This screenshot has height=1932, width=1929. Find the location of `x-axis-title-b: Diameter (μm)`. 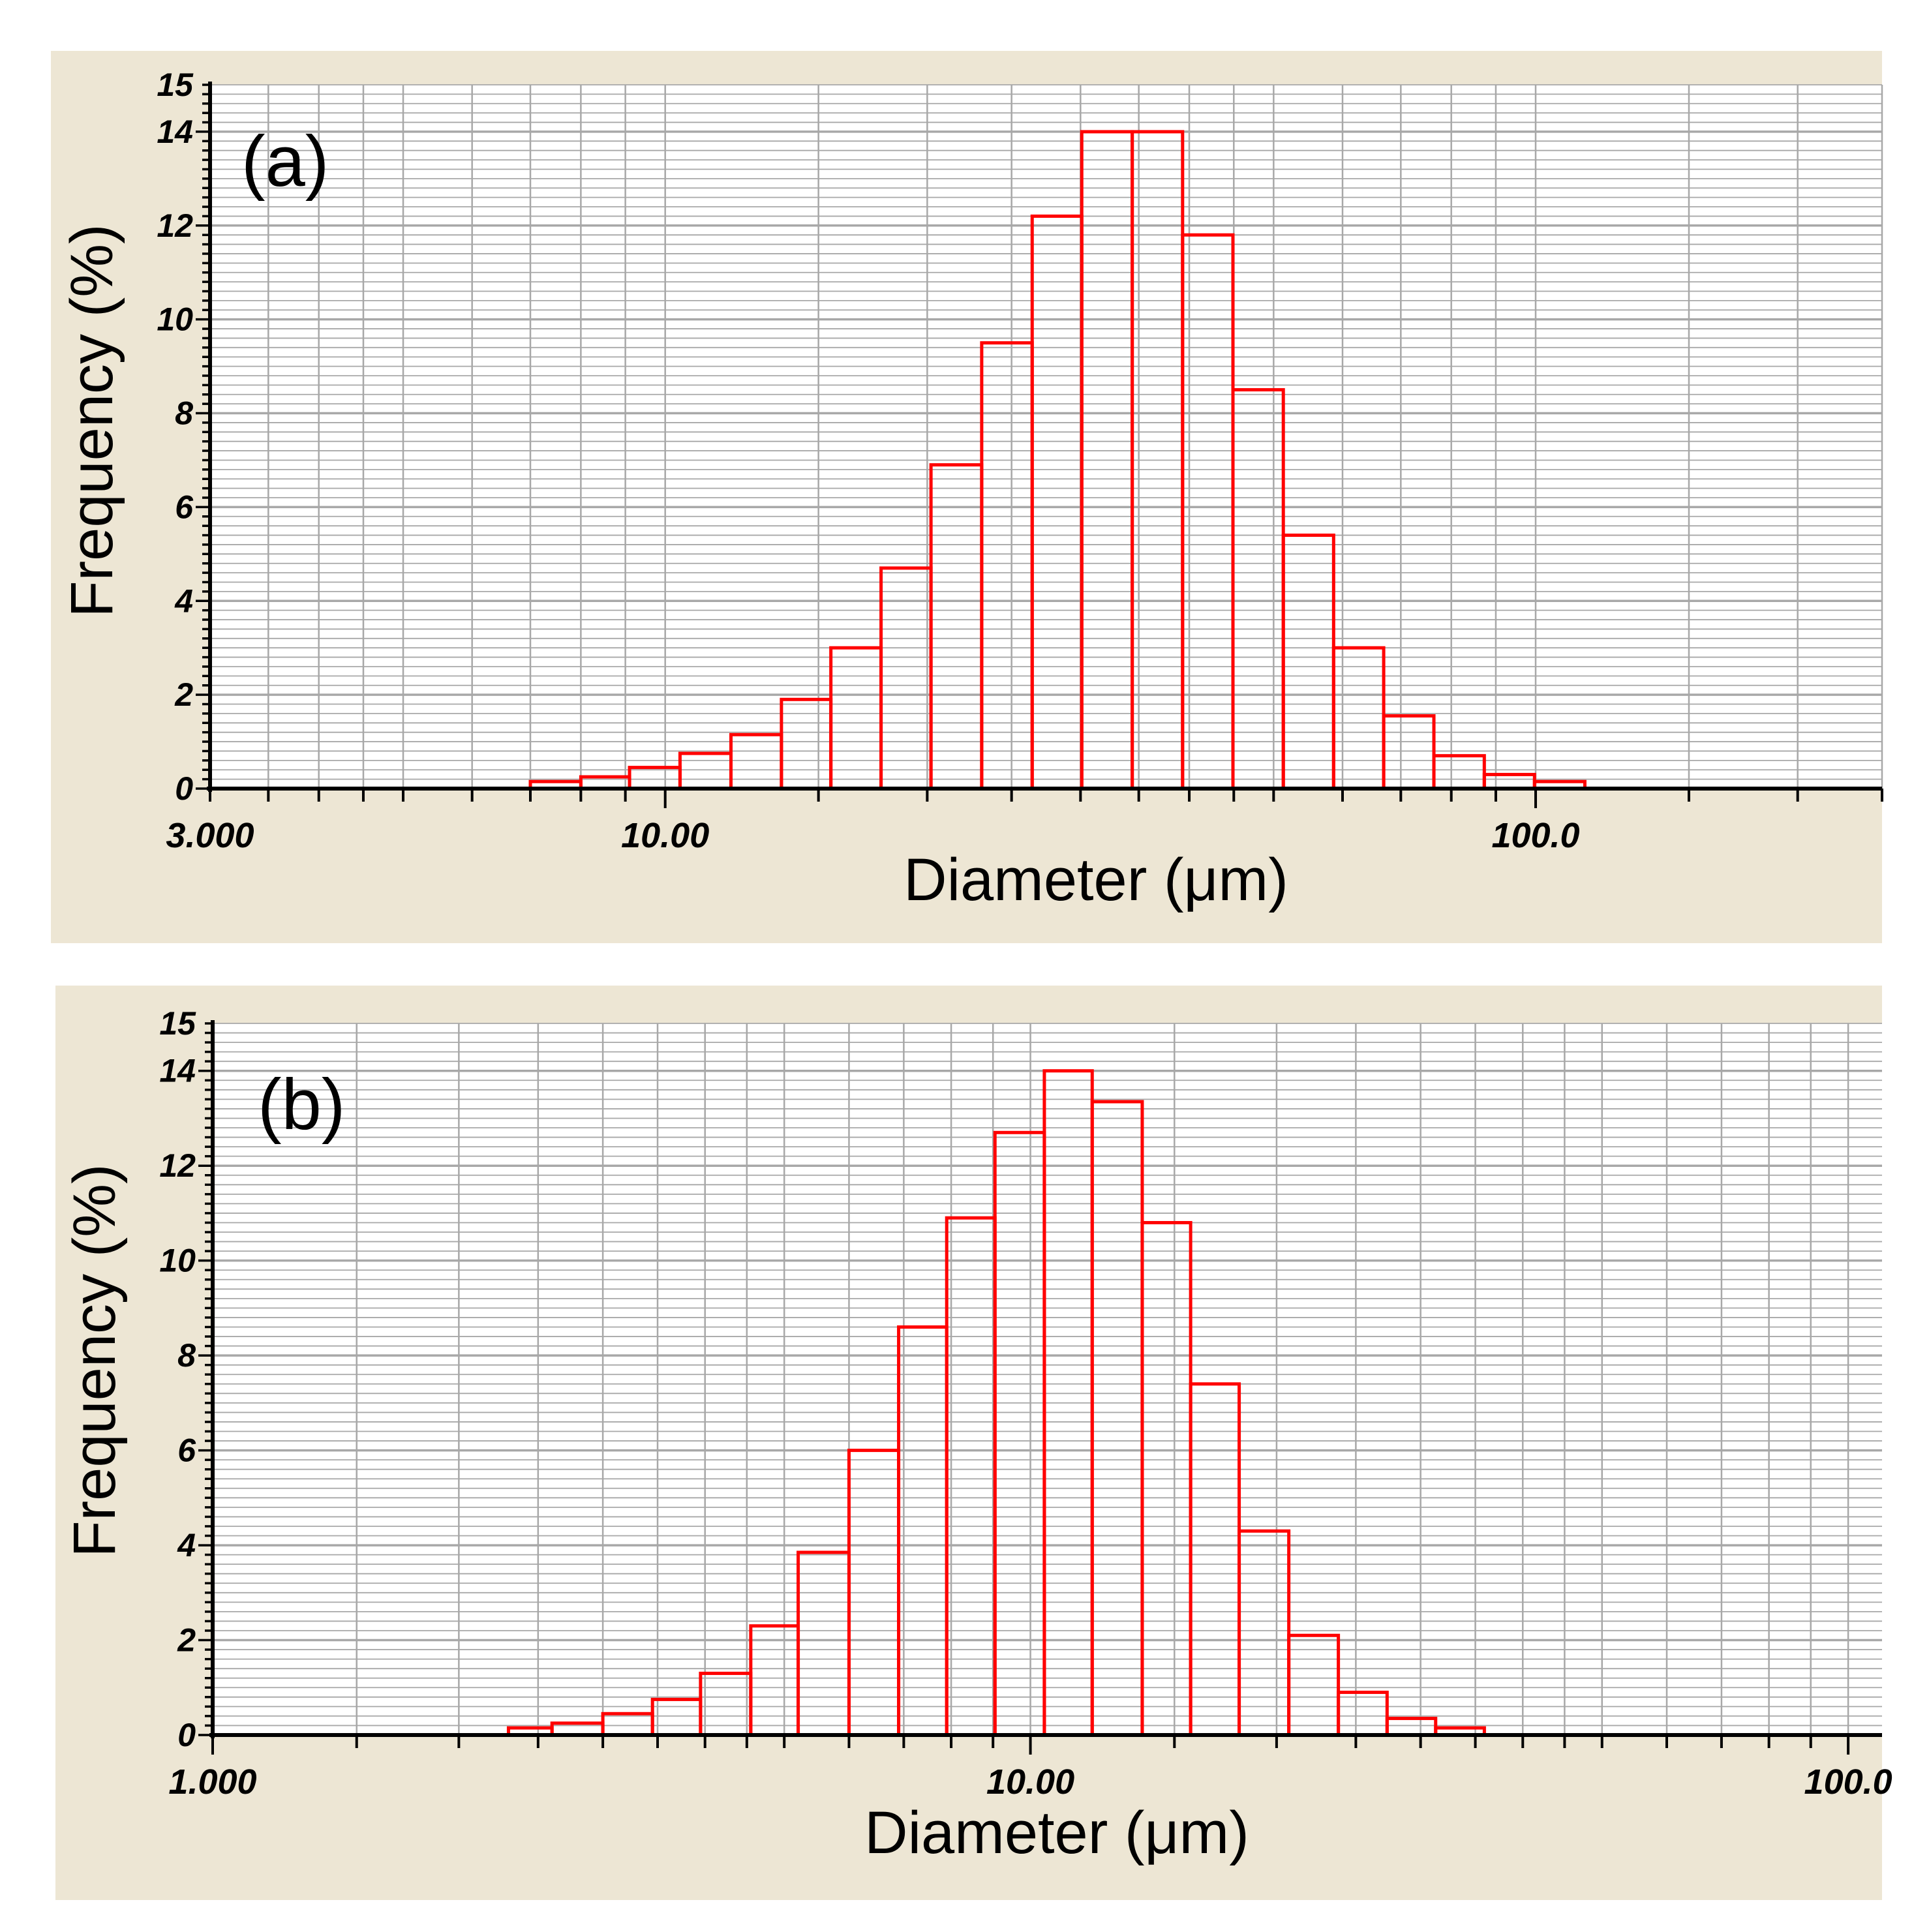

x-axis-title-b: Diameter (μm) is located at coordinates (1056, 1833).